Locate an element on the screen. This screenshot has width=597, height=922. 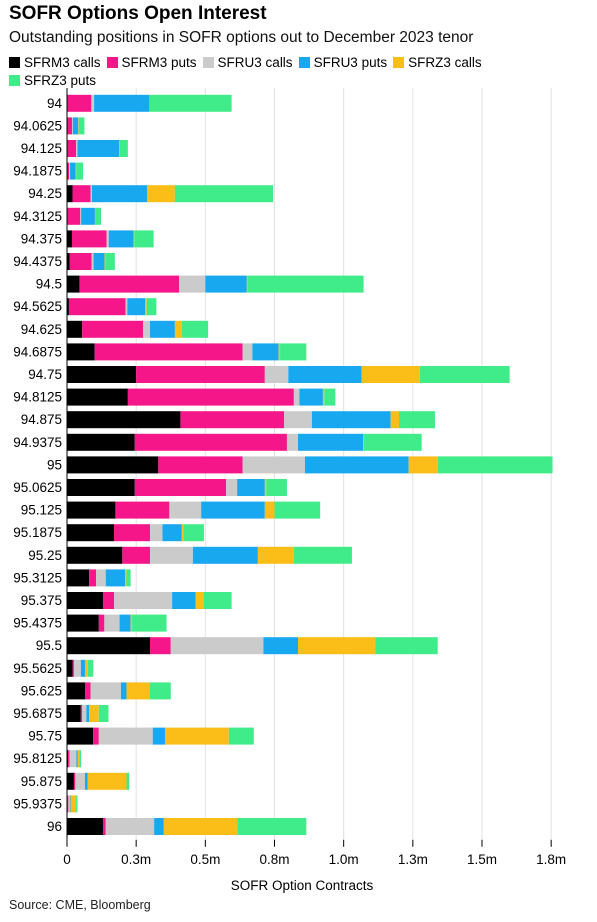
category-label: 94.6875 is located at coordinates (37, 351).